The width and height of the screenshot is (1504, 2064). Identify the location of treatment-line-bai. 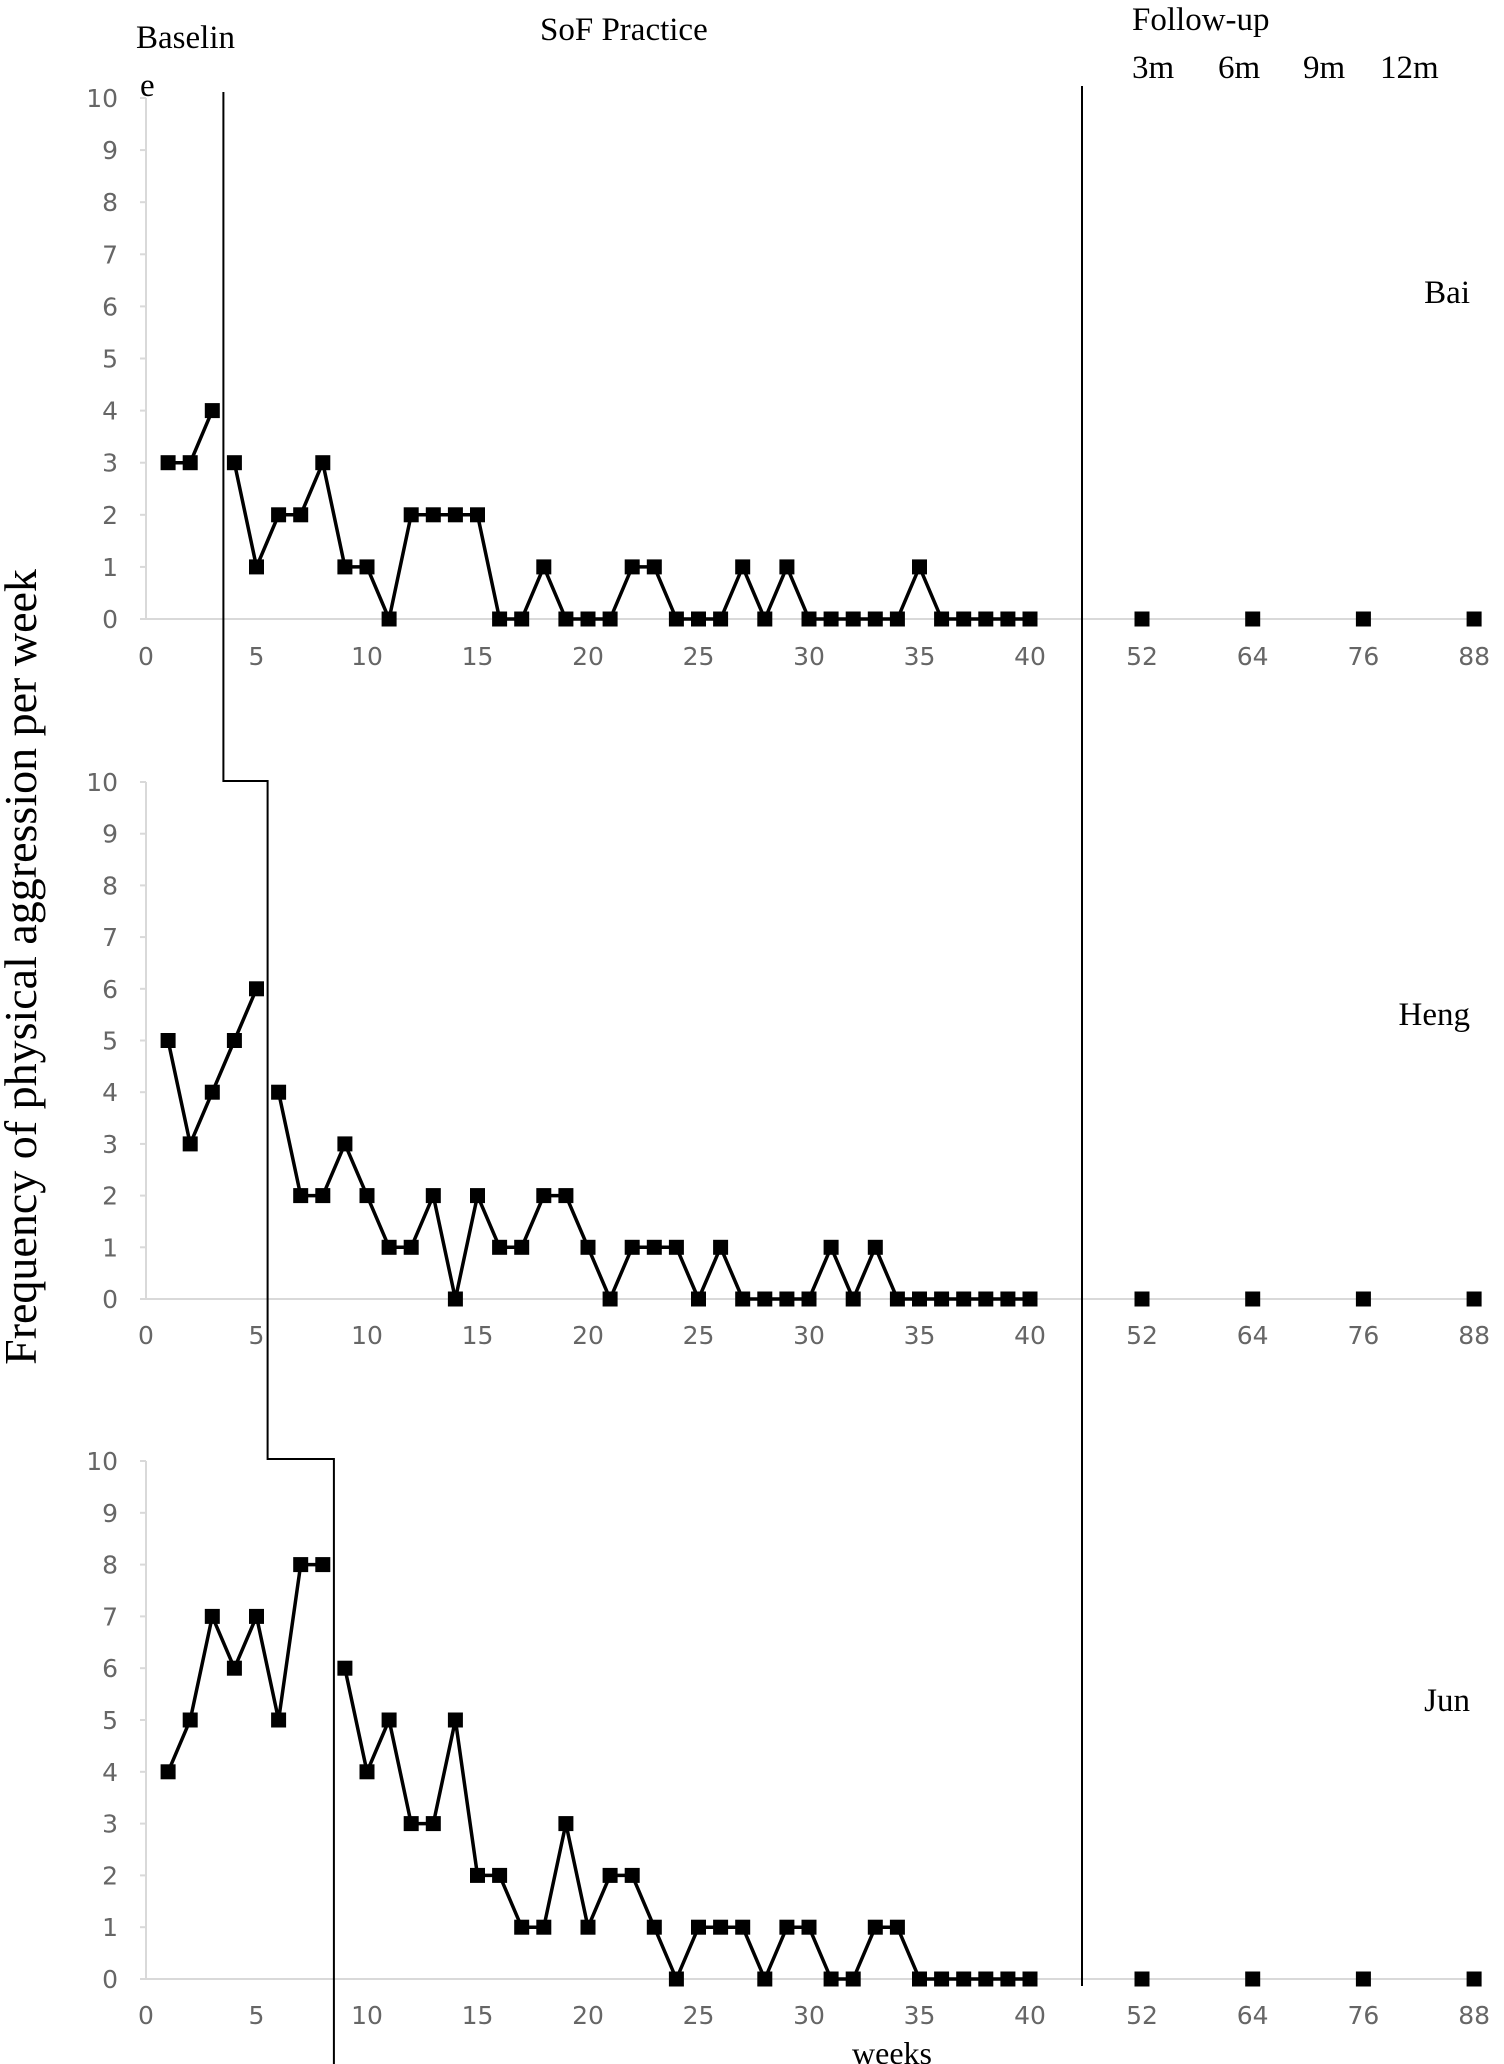
(631, 540).